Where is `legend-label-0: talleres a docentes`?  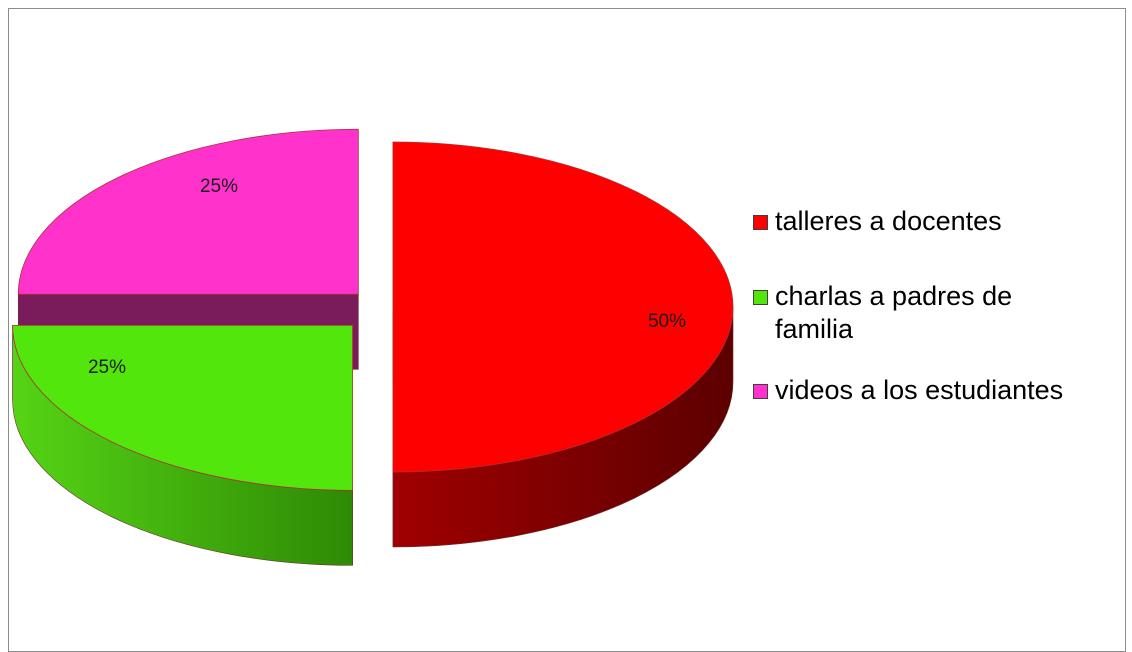 legend-label-0: talleres a docentes is located at coordinates (888, 221).